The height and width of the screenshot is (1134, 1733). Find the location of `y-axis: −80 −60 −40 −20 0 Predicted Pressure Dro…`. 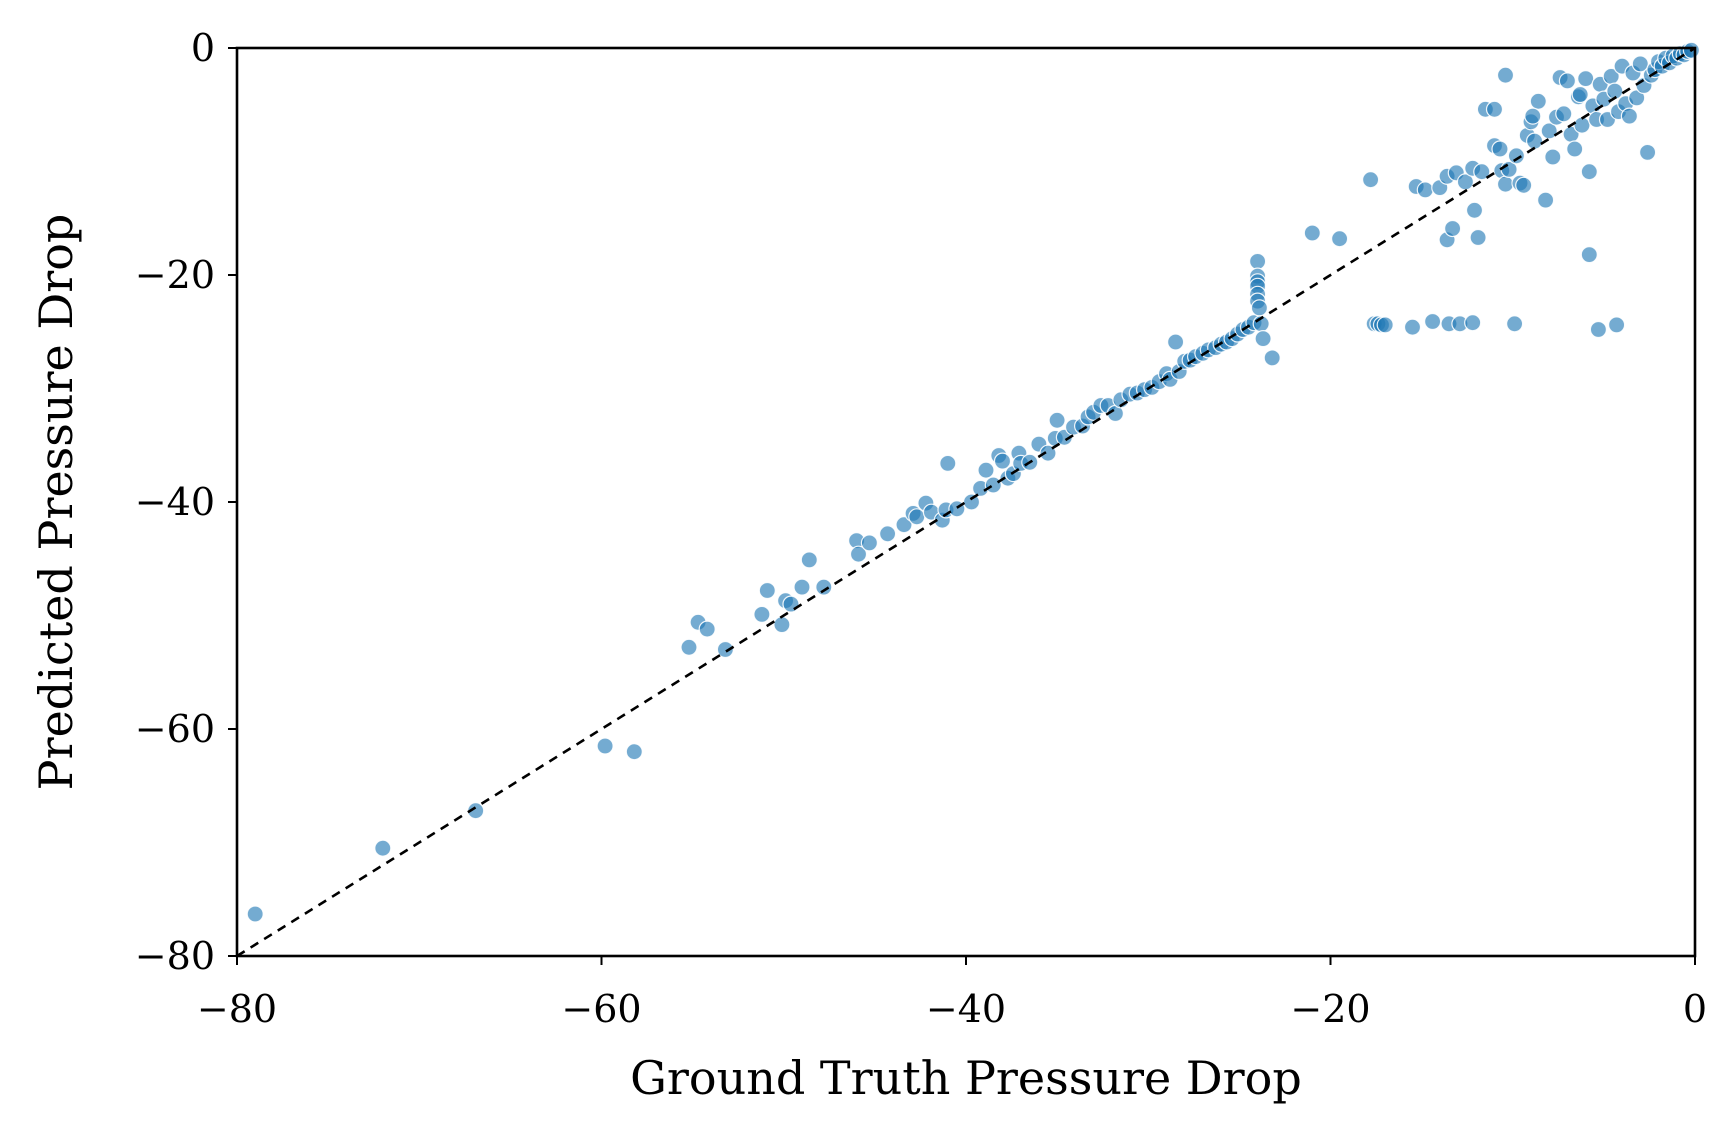

y-axis: −80 −60 −40 −20 0 Predicted Pressure Dro… is located at coordinates (133, 502).